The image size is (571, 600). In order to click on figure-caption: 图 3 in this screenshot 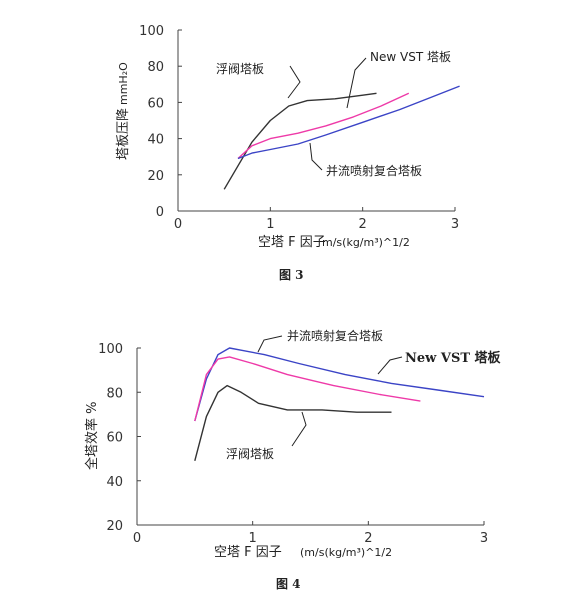, I will do `click(291, 275)`.